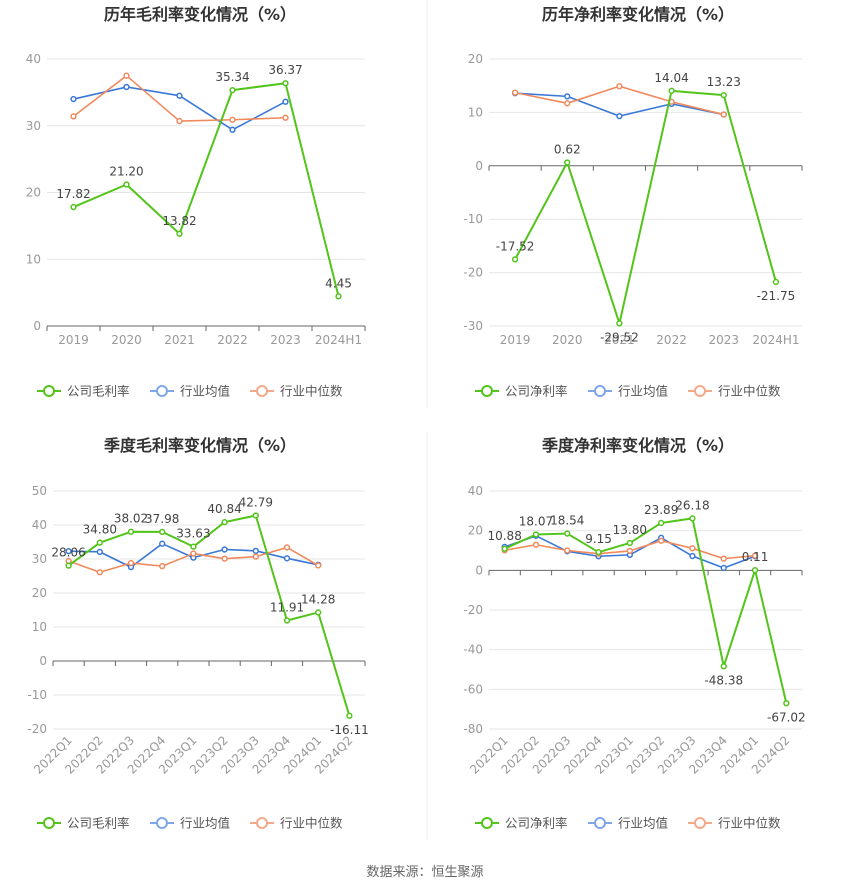  I want to click on data-label: 28.06, so click(68, 553).